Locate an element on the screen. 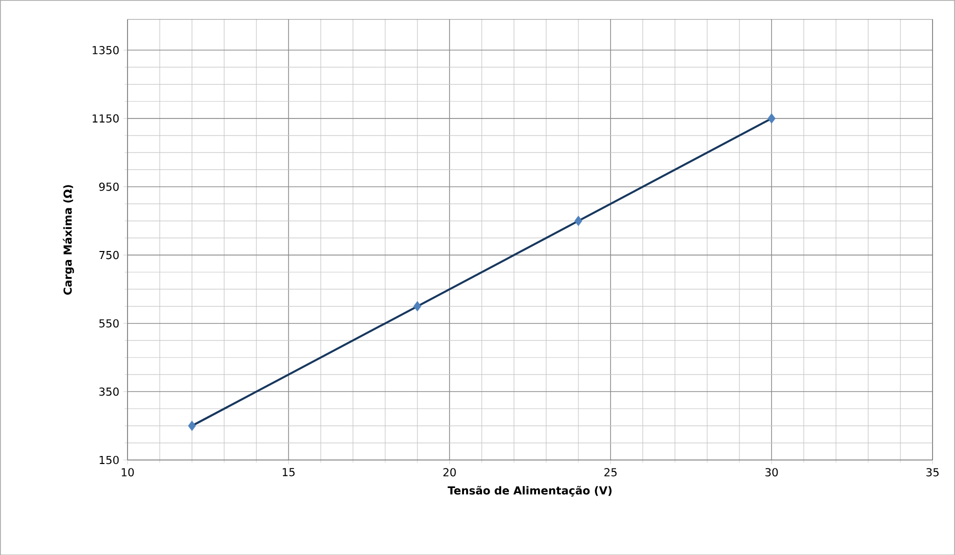 Image resolution: width=955 pixels, height=555 pixels. y-tick-label: 1150 is located at coordinates (105, 118).